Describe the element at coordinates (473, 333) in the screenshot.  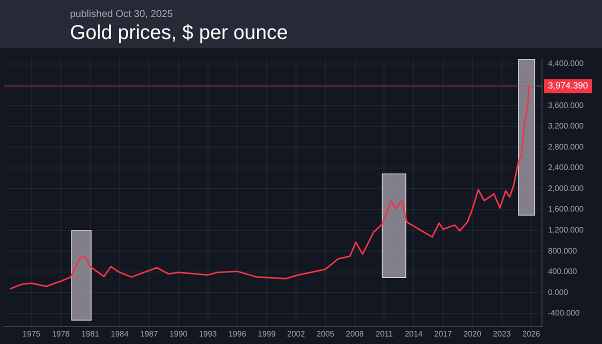
I see `x-tick-label: 2020` at that location.